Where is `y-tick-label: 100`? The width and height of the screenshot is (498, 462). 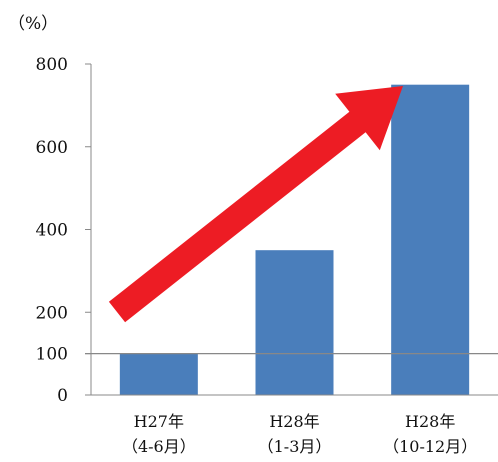
y-tick-label: 100 is located at coordinates (52, 355).